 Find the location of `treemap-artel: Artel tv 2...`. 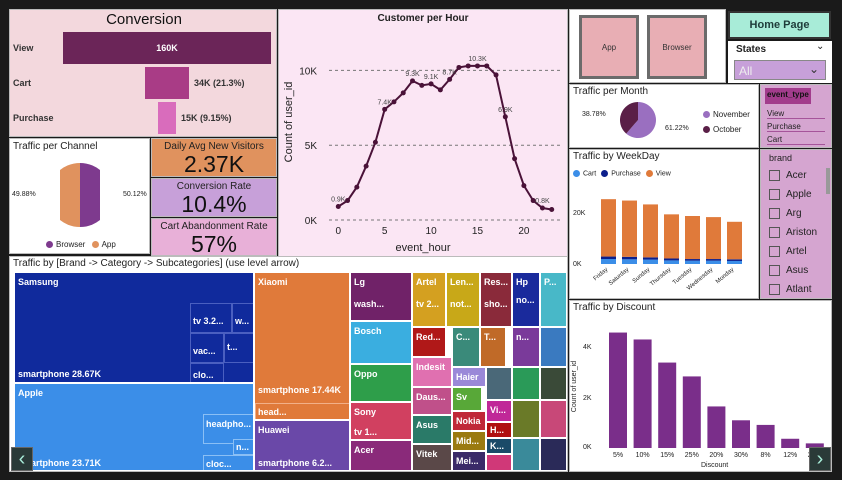

treemap-artel: Artel tv 2... is located at coordinates (429, 299).